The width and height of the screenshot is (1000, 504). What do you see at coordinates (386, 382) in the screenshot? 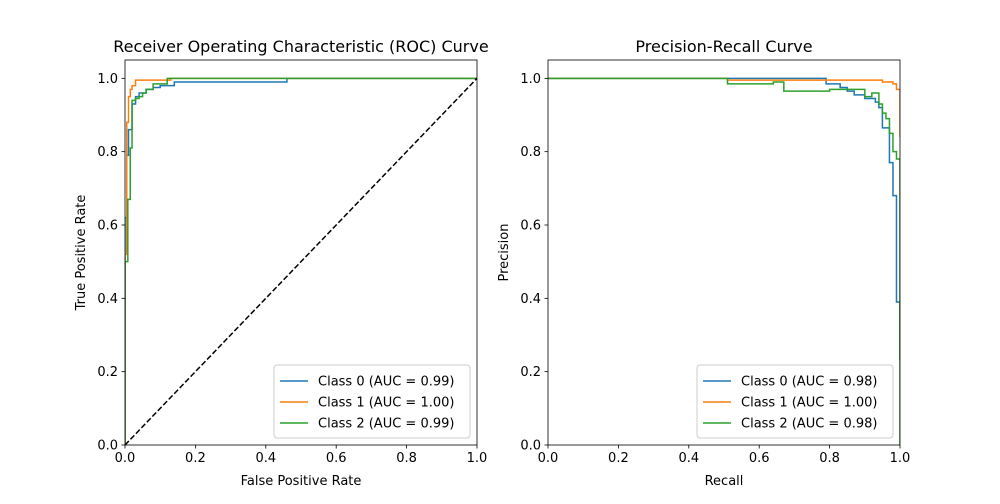
I see `legend-label: Class 0 (AUC = 0.99)` at bounding box center [386, 382].